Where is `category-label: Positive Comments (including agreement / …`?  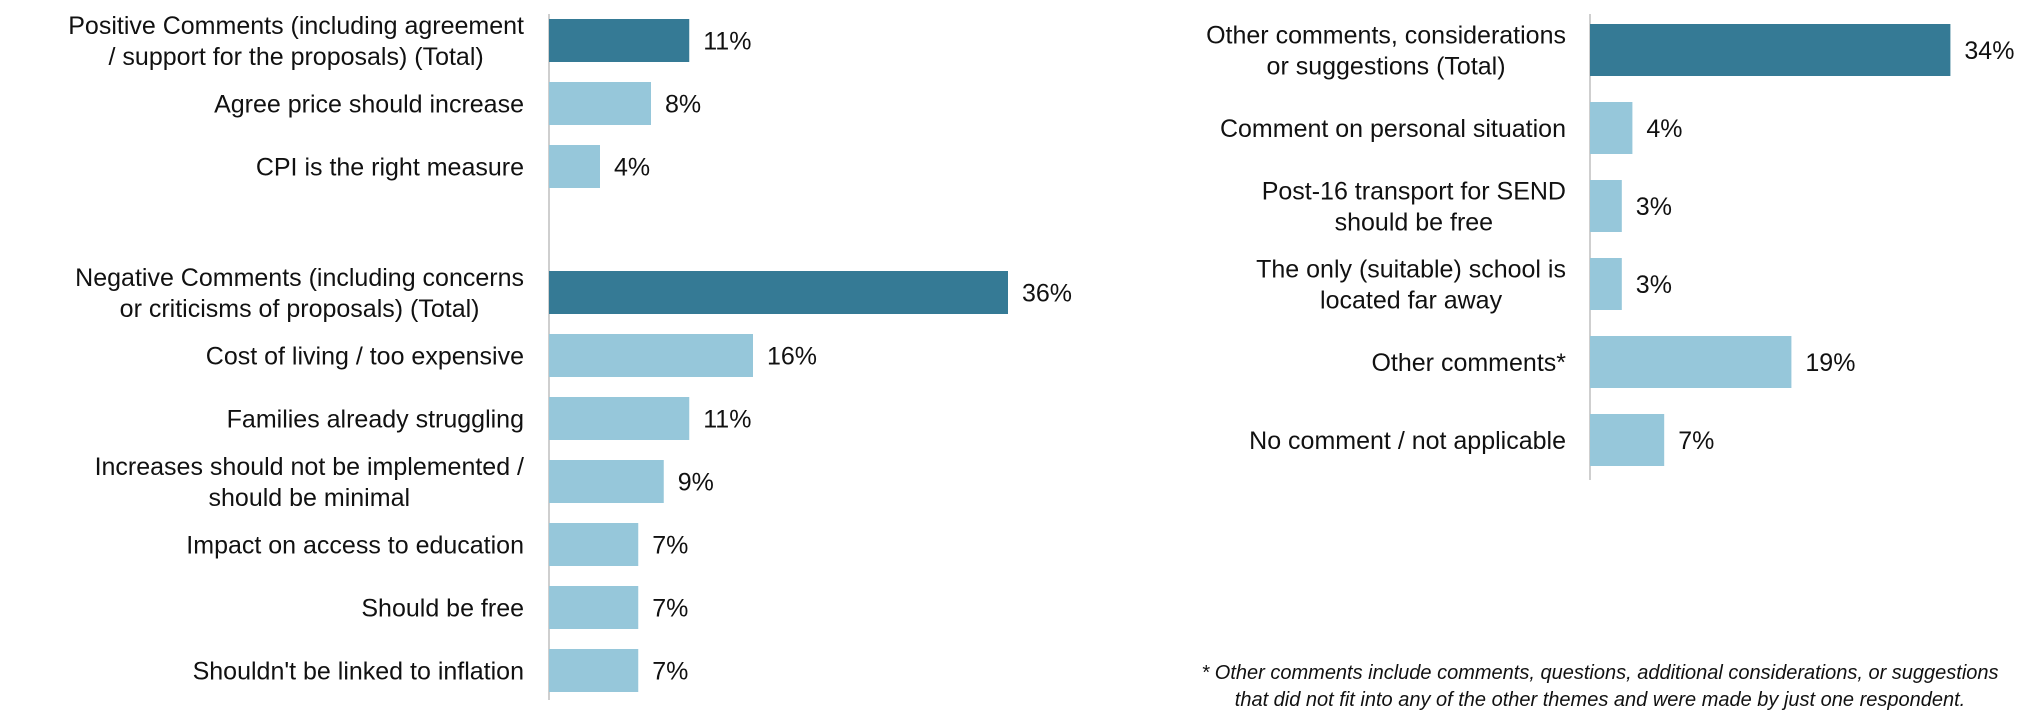 category-label: Positive Comments (including agreement / … is located at coordinates (296, 41).